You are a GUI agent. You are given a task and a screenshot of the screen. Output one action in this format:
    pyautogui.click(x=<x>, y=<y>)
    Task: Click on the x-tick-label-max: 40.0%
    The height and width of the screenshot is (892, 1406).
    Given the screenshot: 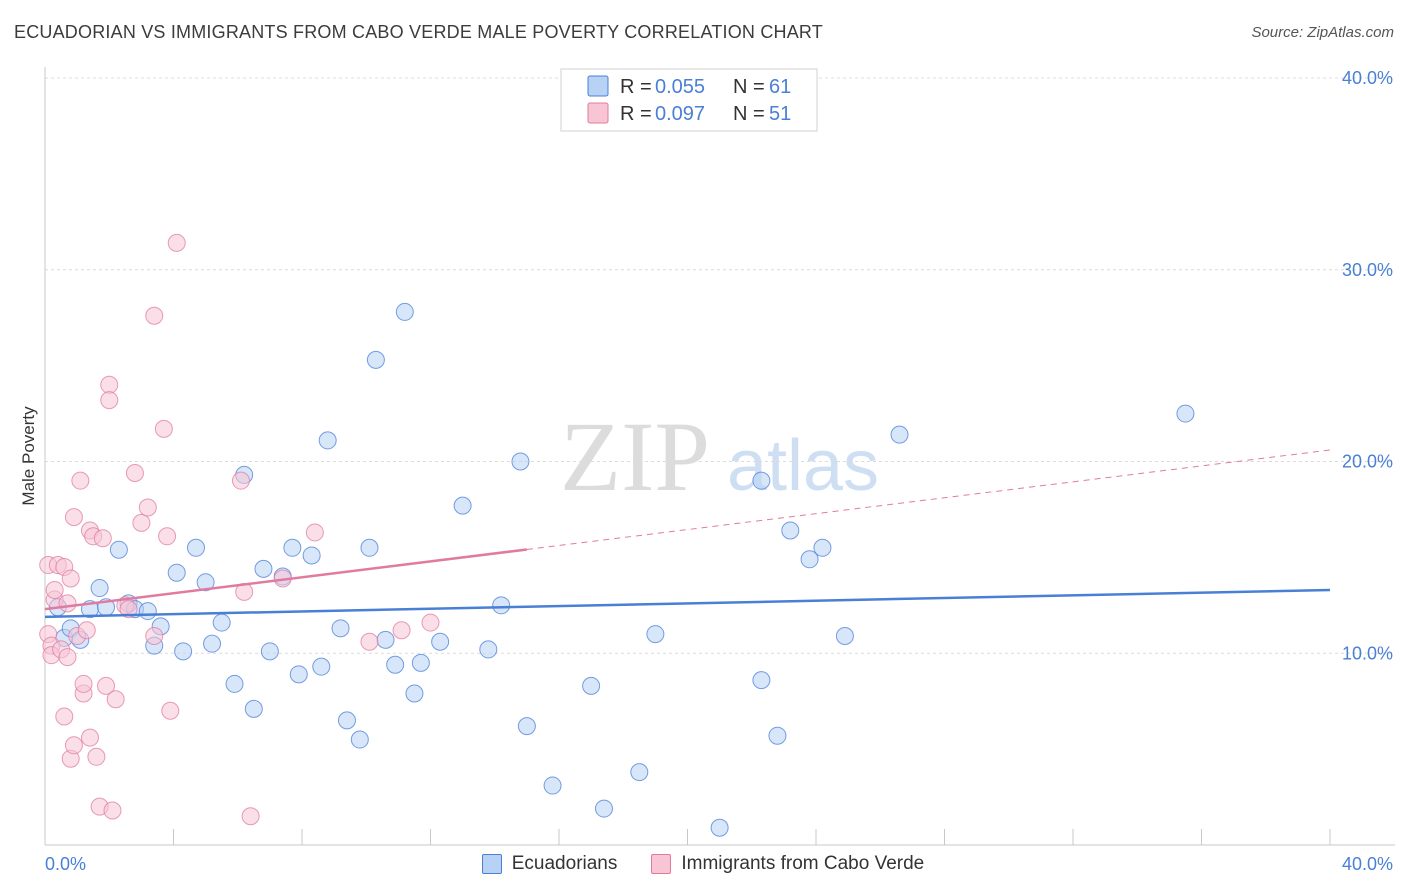 What is the action you would take?
    pyautogui.click(x=1367, y=864)
    